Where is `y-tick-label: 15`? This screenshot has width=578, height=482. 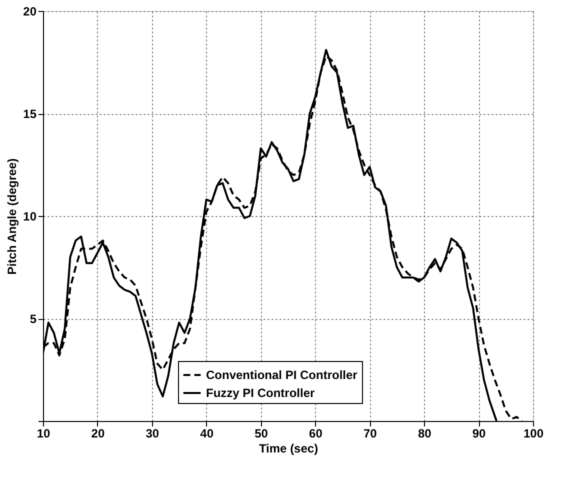
y-tick-label: 15 is located at coordinates (30, 114).